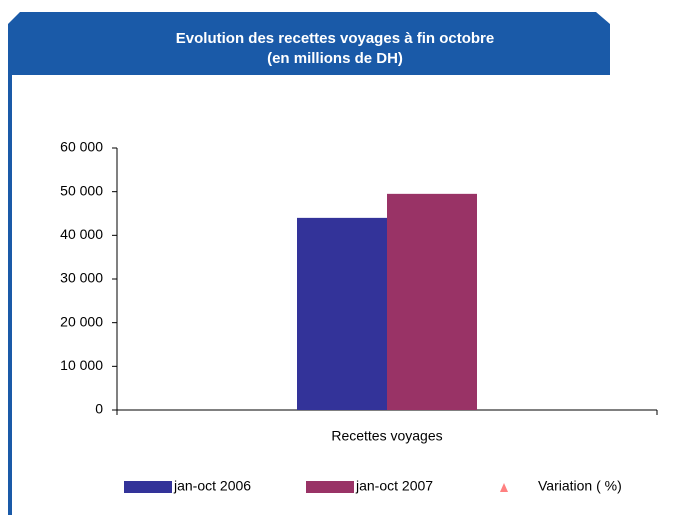  What do you see at coordinates (81, 147) in the screenshot?
I see `y-tick-label: 60 000` at bounding box center [81, 147].